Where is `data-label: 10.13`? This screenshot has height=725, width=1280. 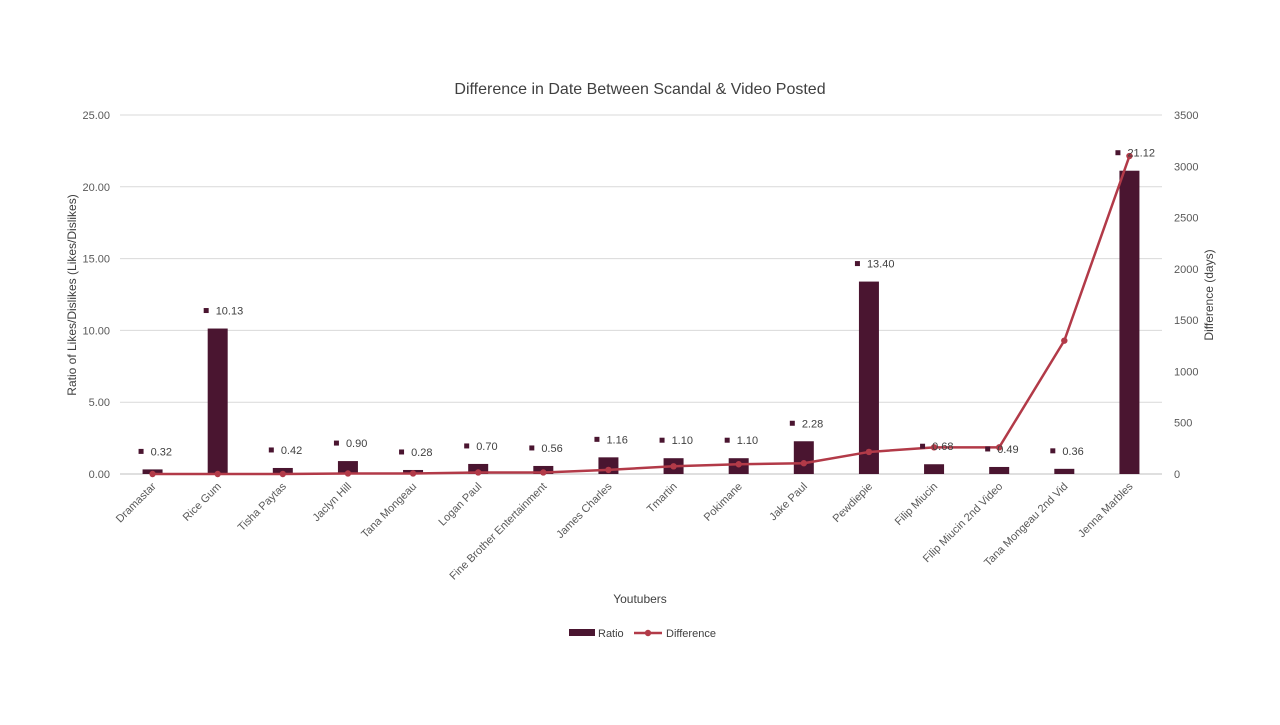 data-label: 10.13 is located at coordinates (230, 312).